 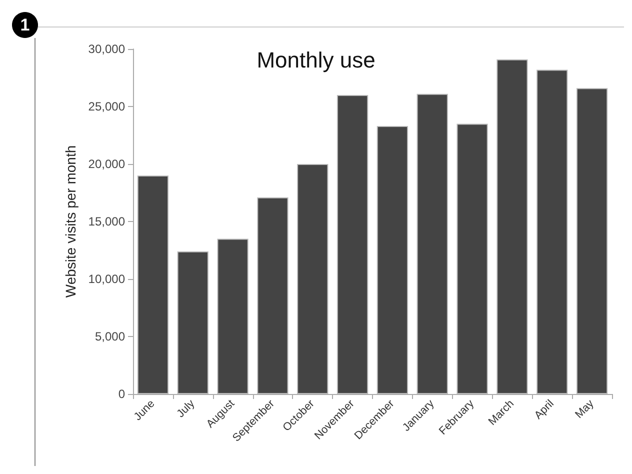 What do you see at coordinates (110, 337) in the screenshot?
I see `y-tick-label: 5,000` at bounding box center [110, 337].